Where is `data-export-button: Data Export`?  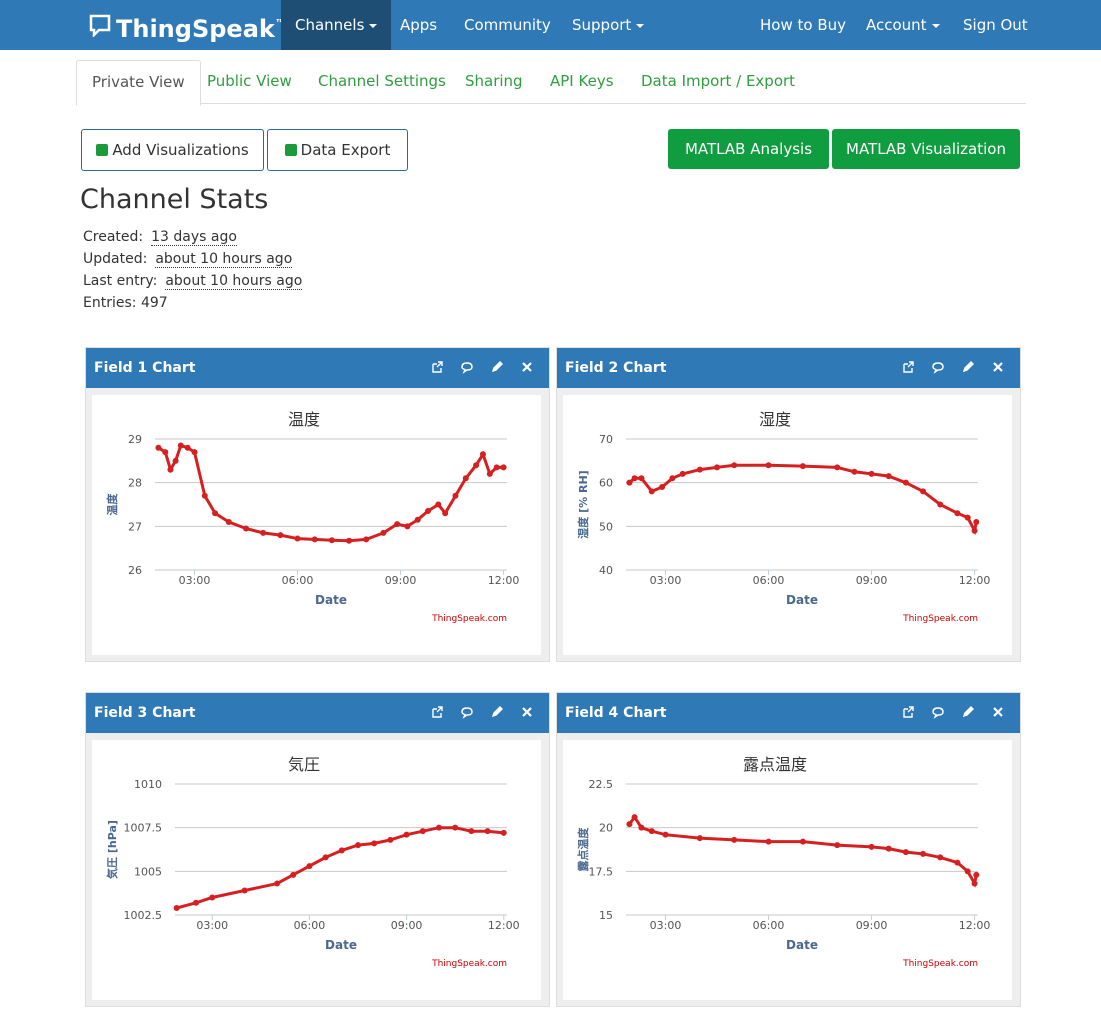 data-export-button: Data Export is located at coordinates (337, 150).